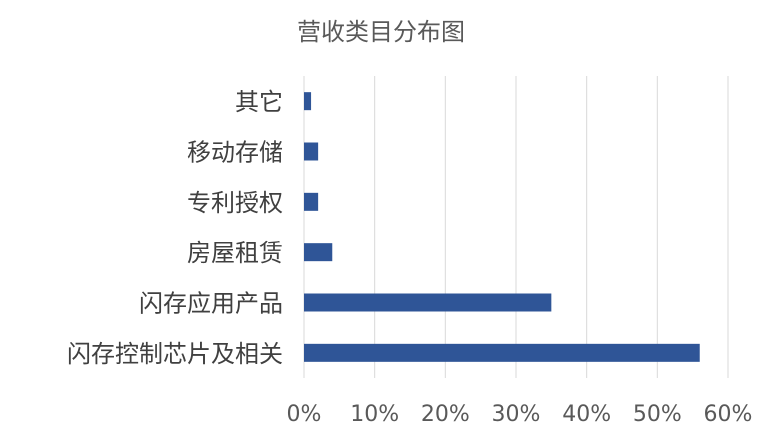 The height and width of the screenshot is (446, 759). What do you see at coordinates (374, 414) in the screenshot?
I see `x-tick-label: 10%` at bounding box center [374, 414].